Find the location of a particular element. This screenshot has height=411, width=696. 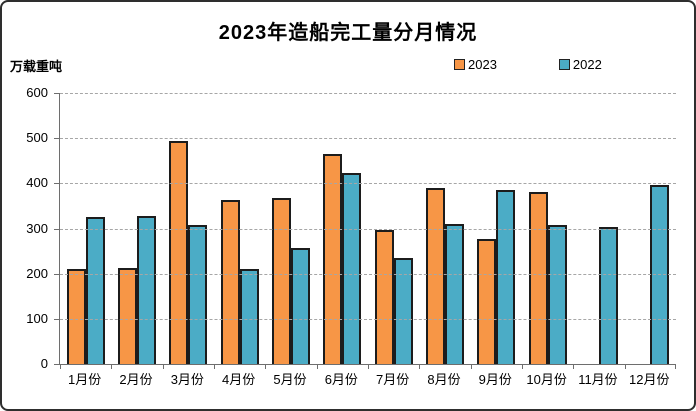

x-axis-label-1月份: 1月份 is located at coordinates (85, 379).